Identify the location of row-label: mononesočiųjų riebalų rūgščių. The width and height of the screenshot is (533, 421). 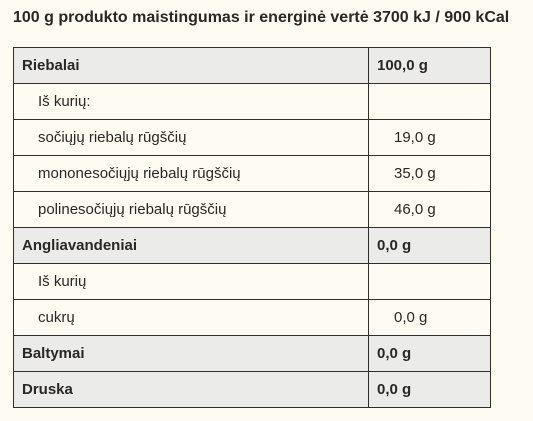
(191, 173).